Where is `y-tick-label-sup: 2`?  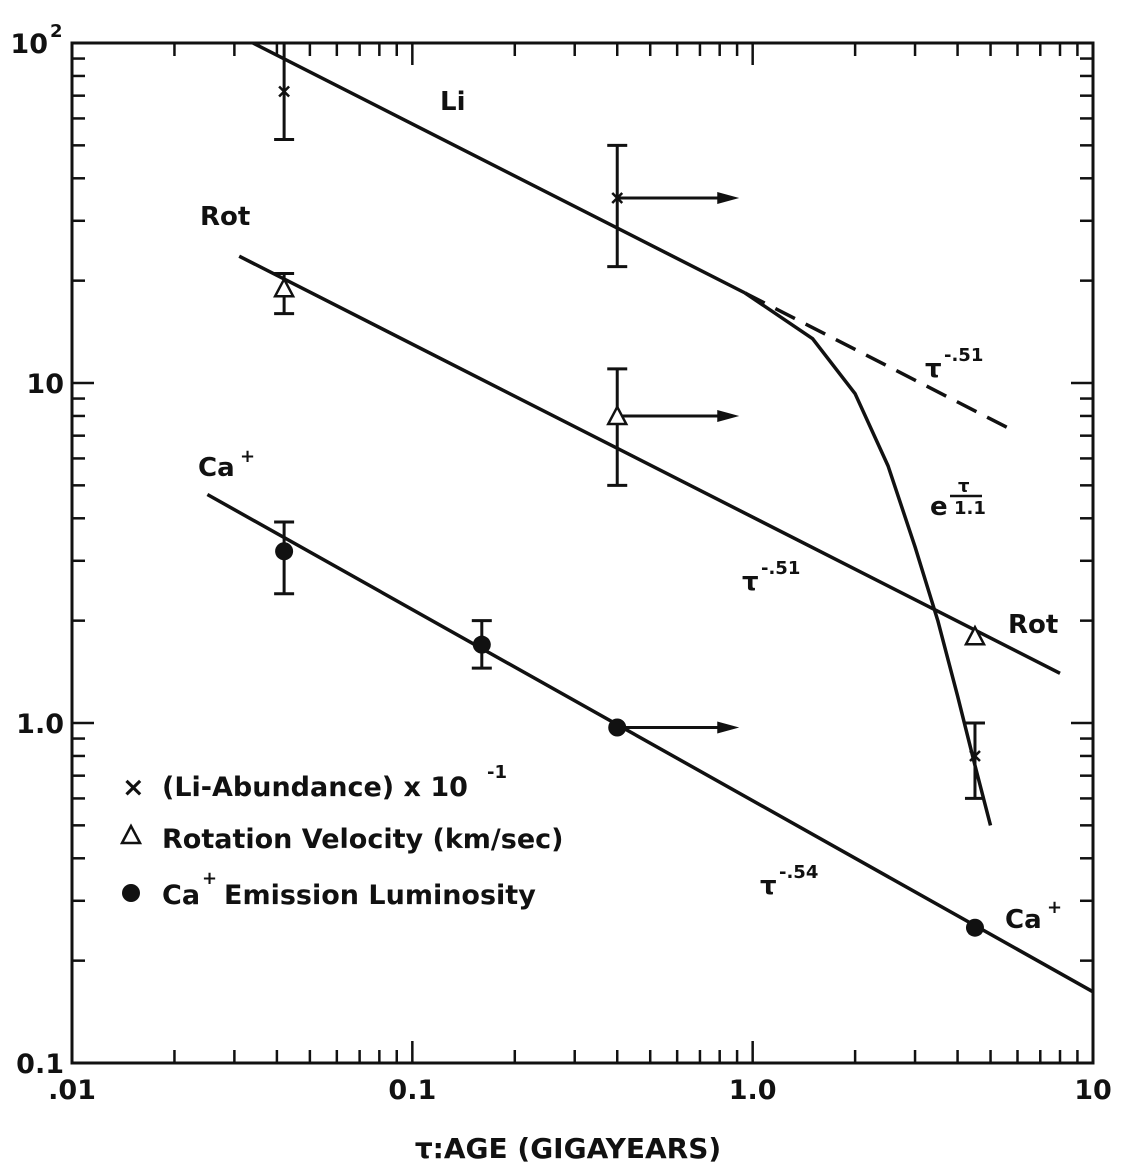 y-tick-label-sup: 2 is located at coordinates (56, 31).